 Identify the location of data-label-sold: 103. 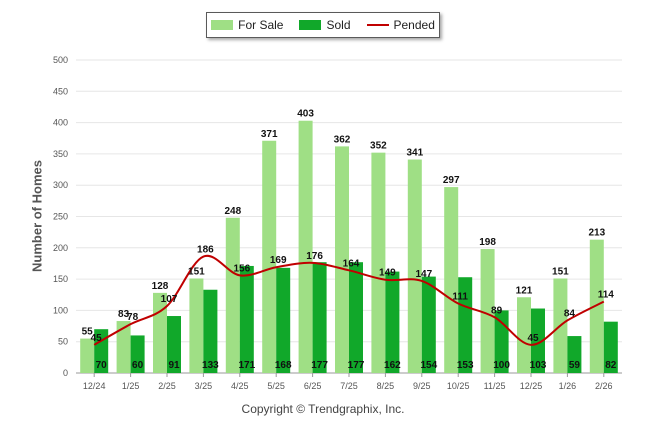
(538, 365).